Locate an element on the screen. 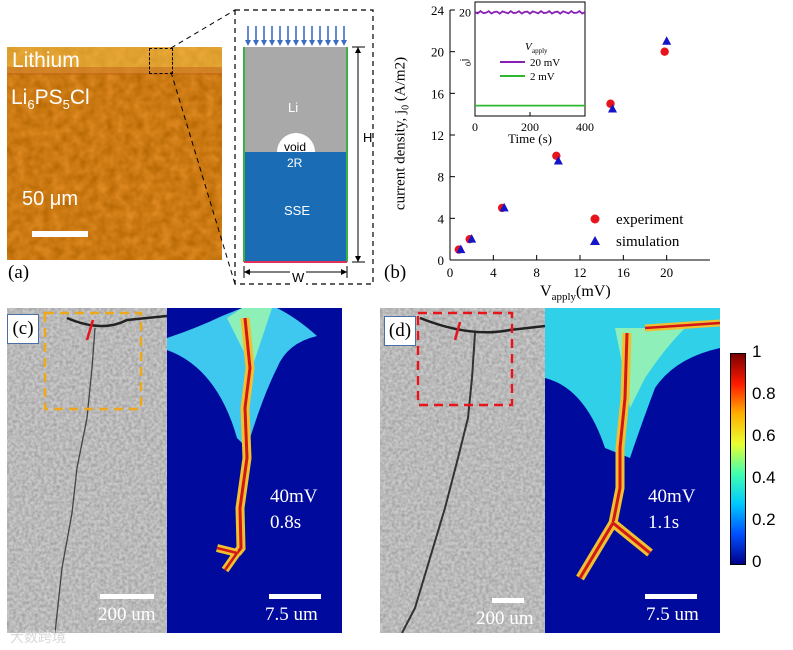  chart-ylabel-unit: (A/m2) is located at coordinates (400, 80).